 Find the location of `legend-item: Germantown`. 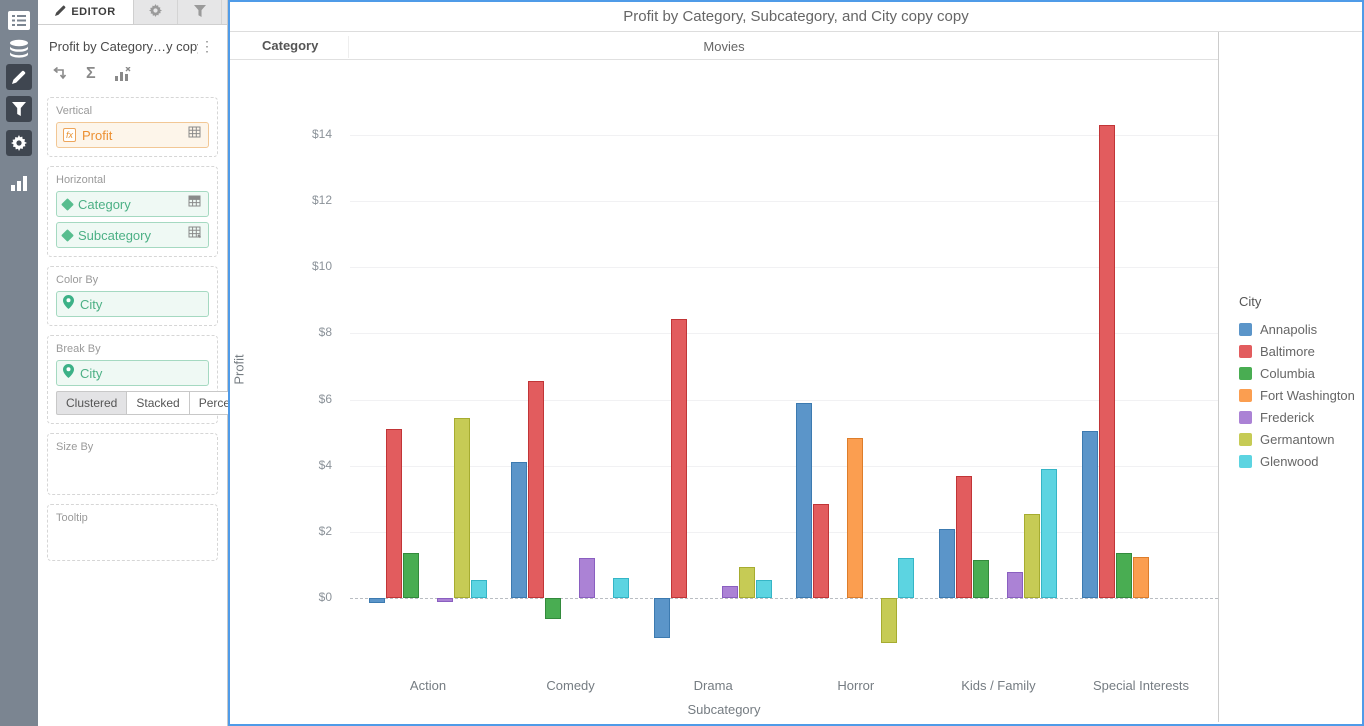

legend-item: Germantown is located at coordinates (1300, 439).